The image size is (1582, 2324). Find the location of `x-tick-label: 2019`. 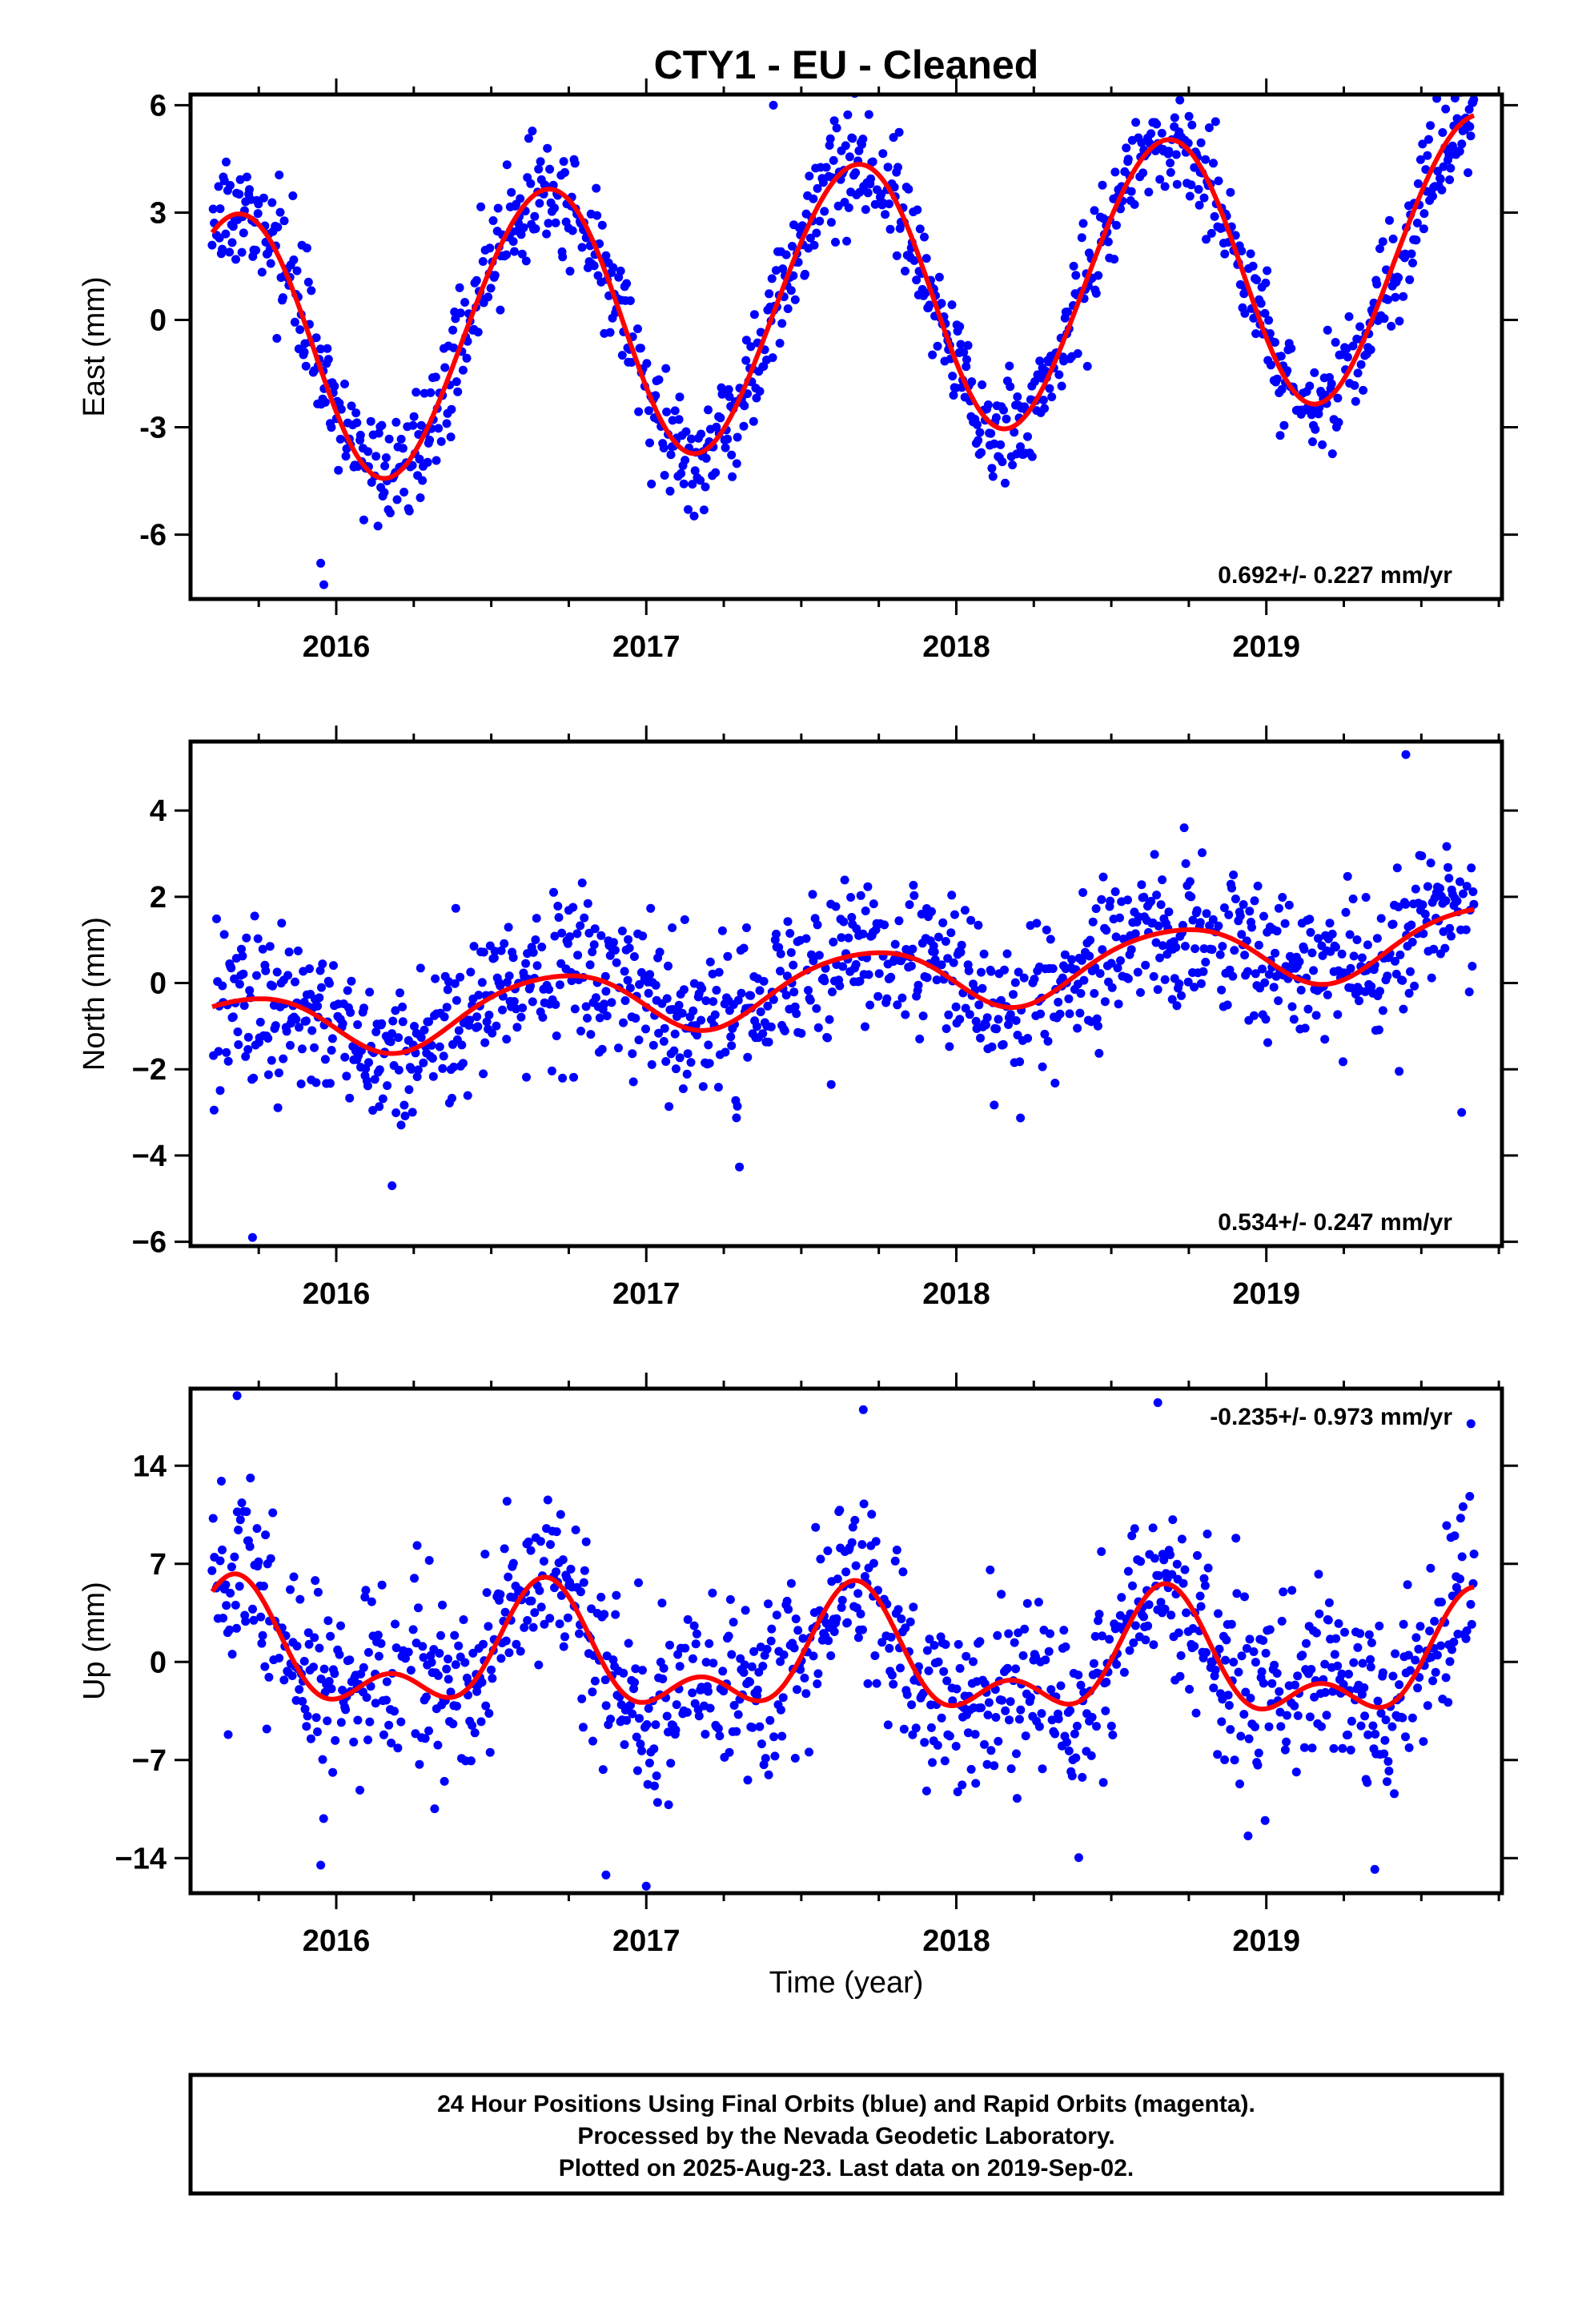

x-tick-label: 2019 is located at coordinates (1266, 647).